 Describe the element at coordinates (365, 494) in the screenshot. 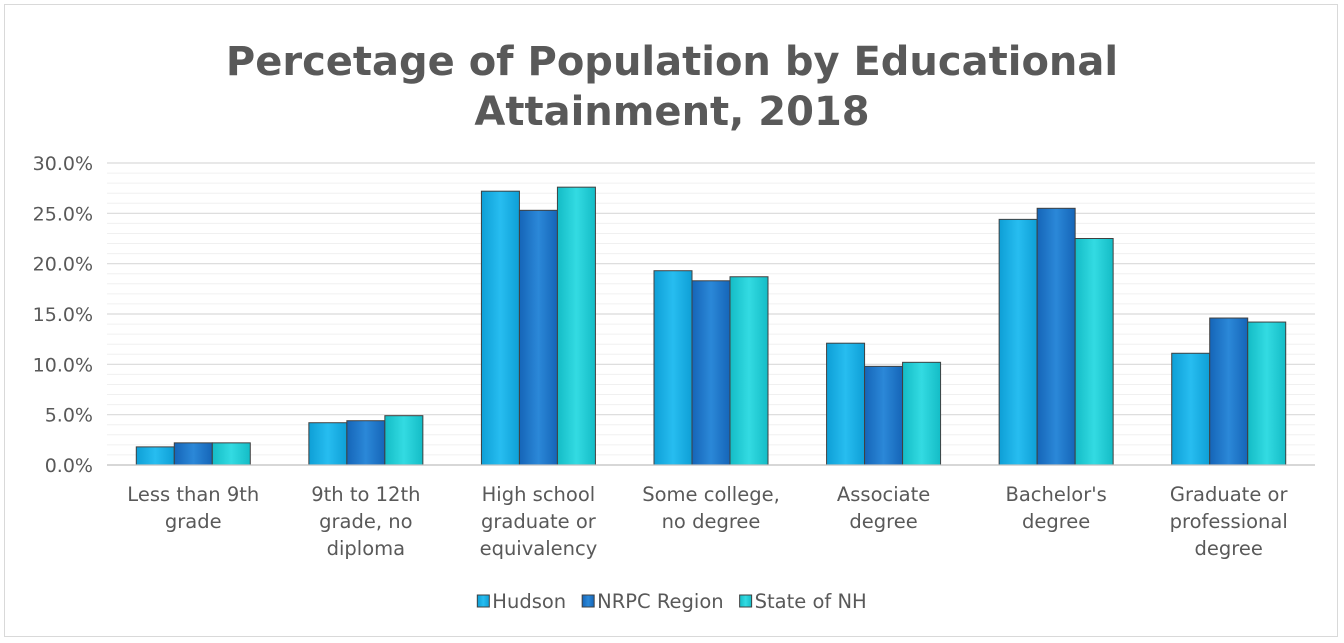

I see `category-label-line: 9th to 12th` at that location.